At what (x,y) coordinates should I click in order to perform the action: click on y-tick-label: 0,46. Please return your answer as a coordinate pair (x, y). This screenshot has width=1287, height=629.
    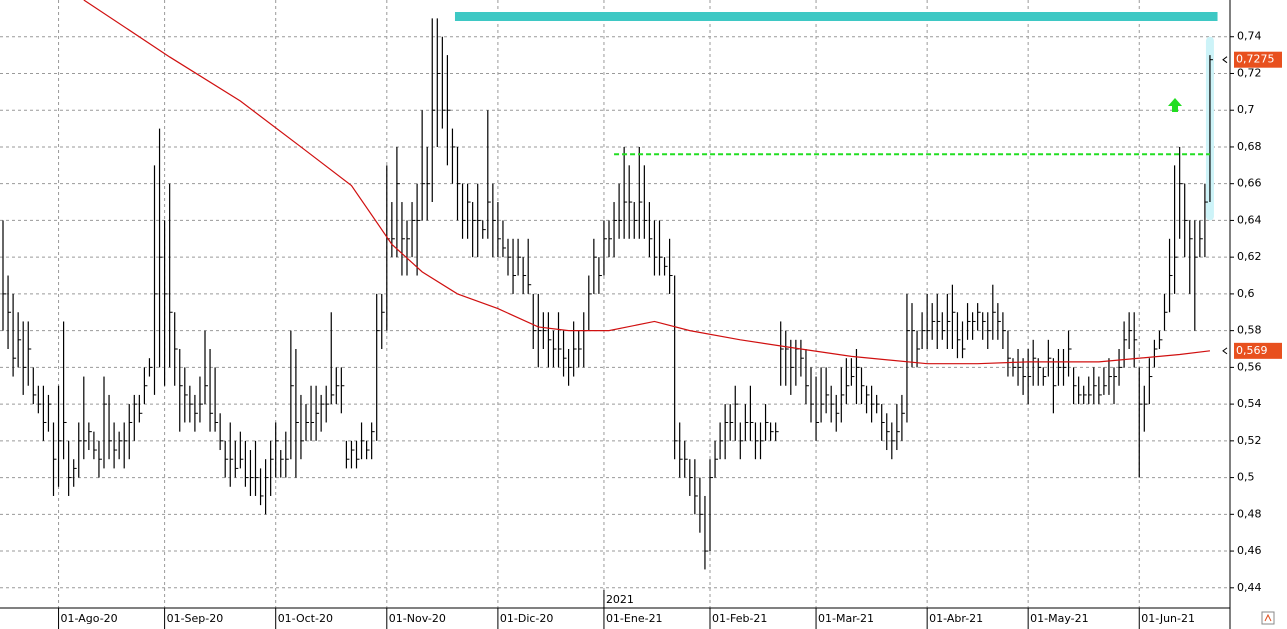
    Looking at the image, I should click on (1249, 550).